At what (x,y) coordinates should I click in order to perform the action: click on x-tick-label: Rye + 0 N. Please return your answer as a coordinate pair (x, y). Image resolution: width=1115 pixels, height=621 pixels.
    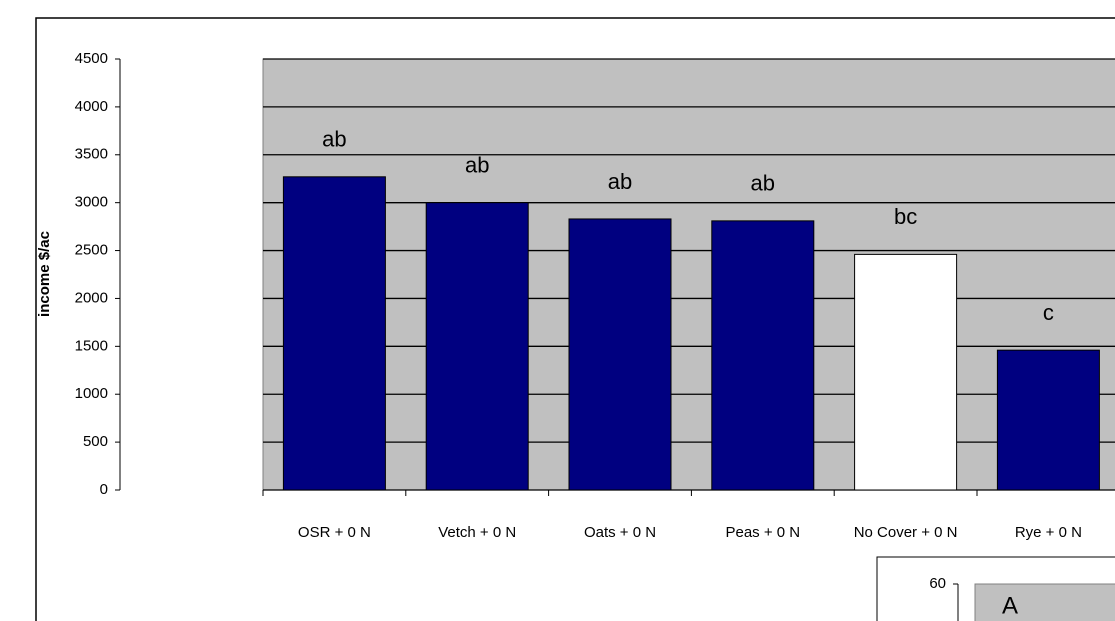
    Looking at the image, I should click on (1048, 532).